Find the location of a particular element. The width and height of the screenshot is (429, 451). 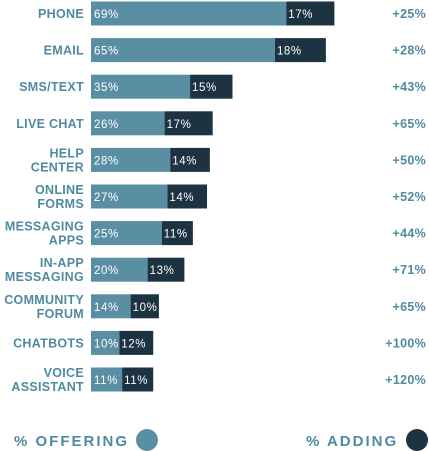

bar-adding-value: 15% is located at coordinates (204, 88).